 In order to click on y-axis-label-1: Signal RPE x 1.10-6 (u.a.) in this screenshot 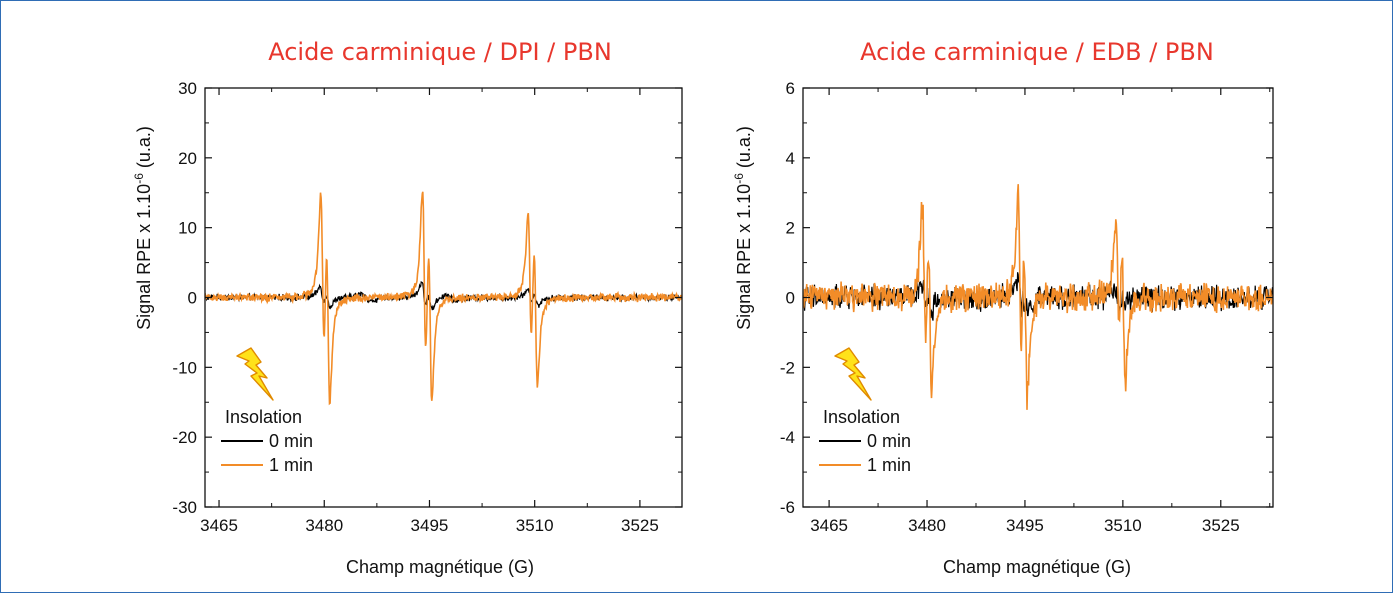, I will do `click(143, 228)`.